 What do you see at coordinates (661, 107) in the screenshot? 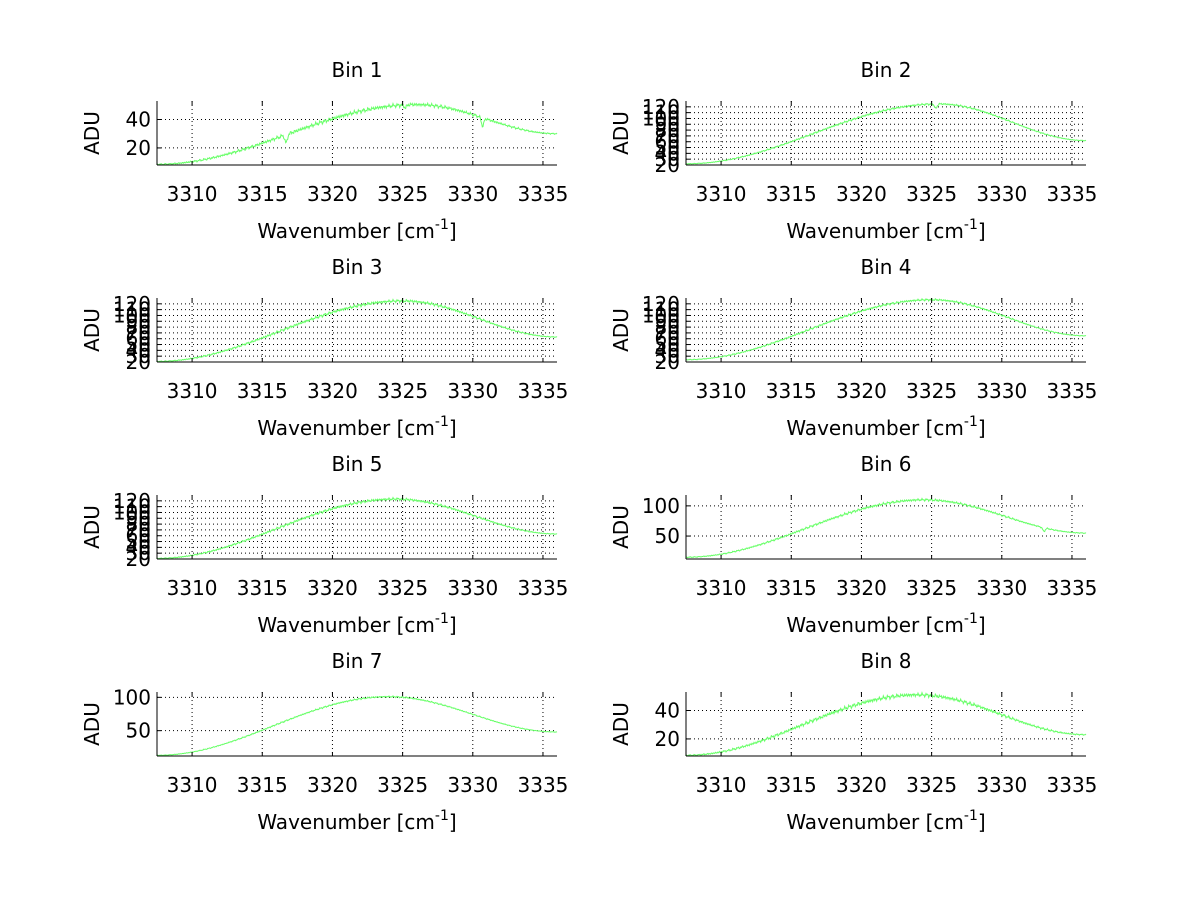
I see `y-tick-label: 120` at bounding box center [661, 107].